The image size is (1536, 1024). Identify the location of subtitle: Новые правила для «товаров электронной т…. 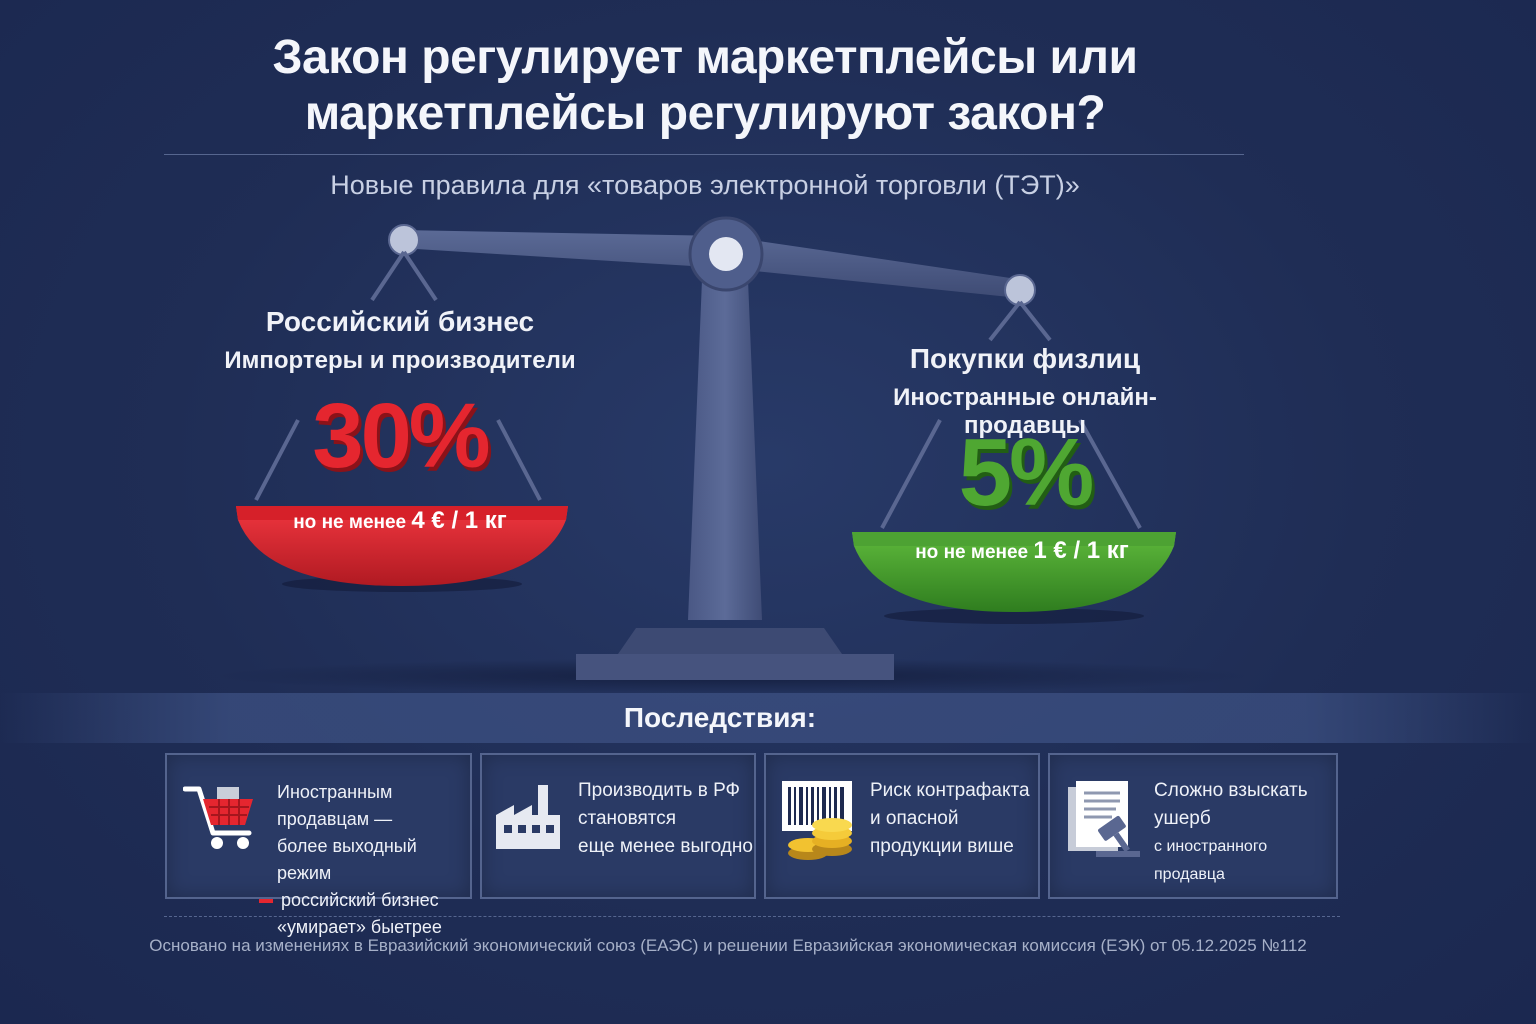
(705, 185).